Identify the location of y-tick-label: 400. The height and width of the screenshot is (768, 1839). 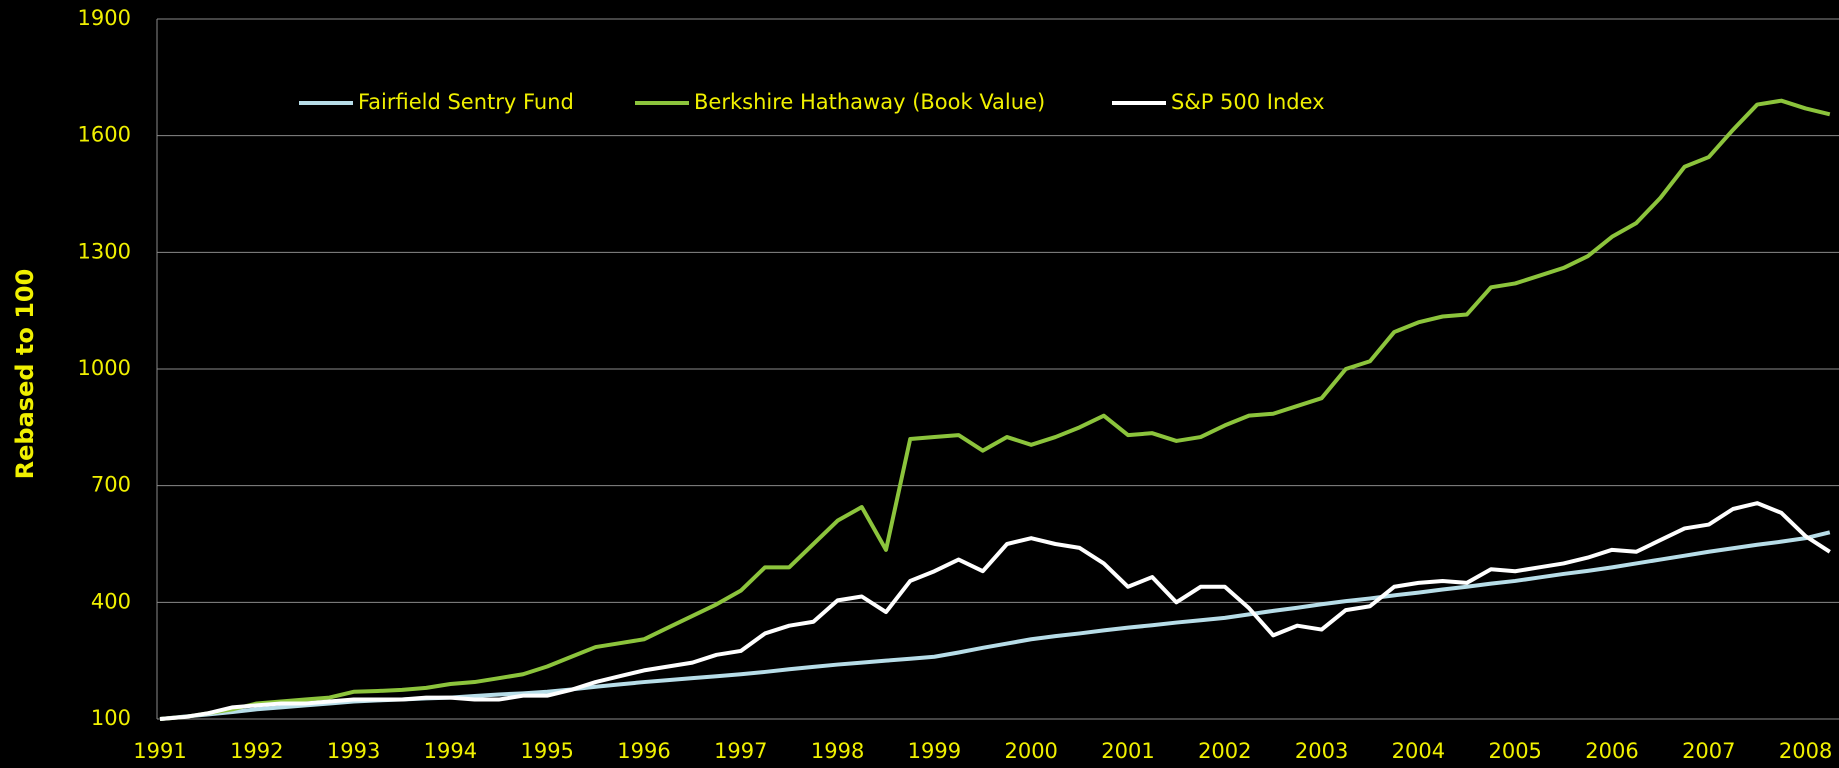
(111, 601).